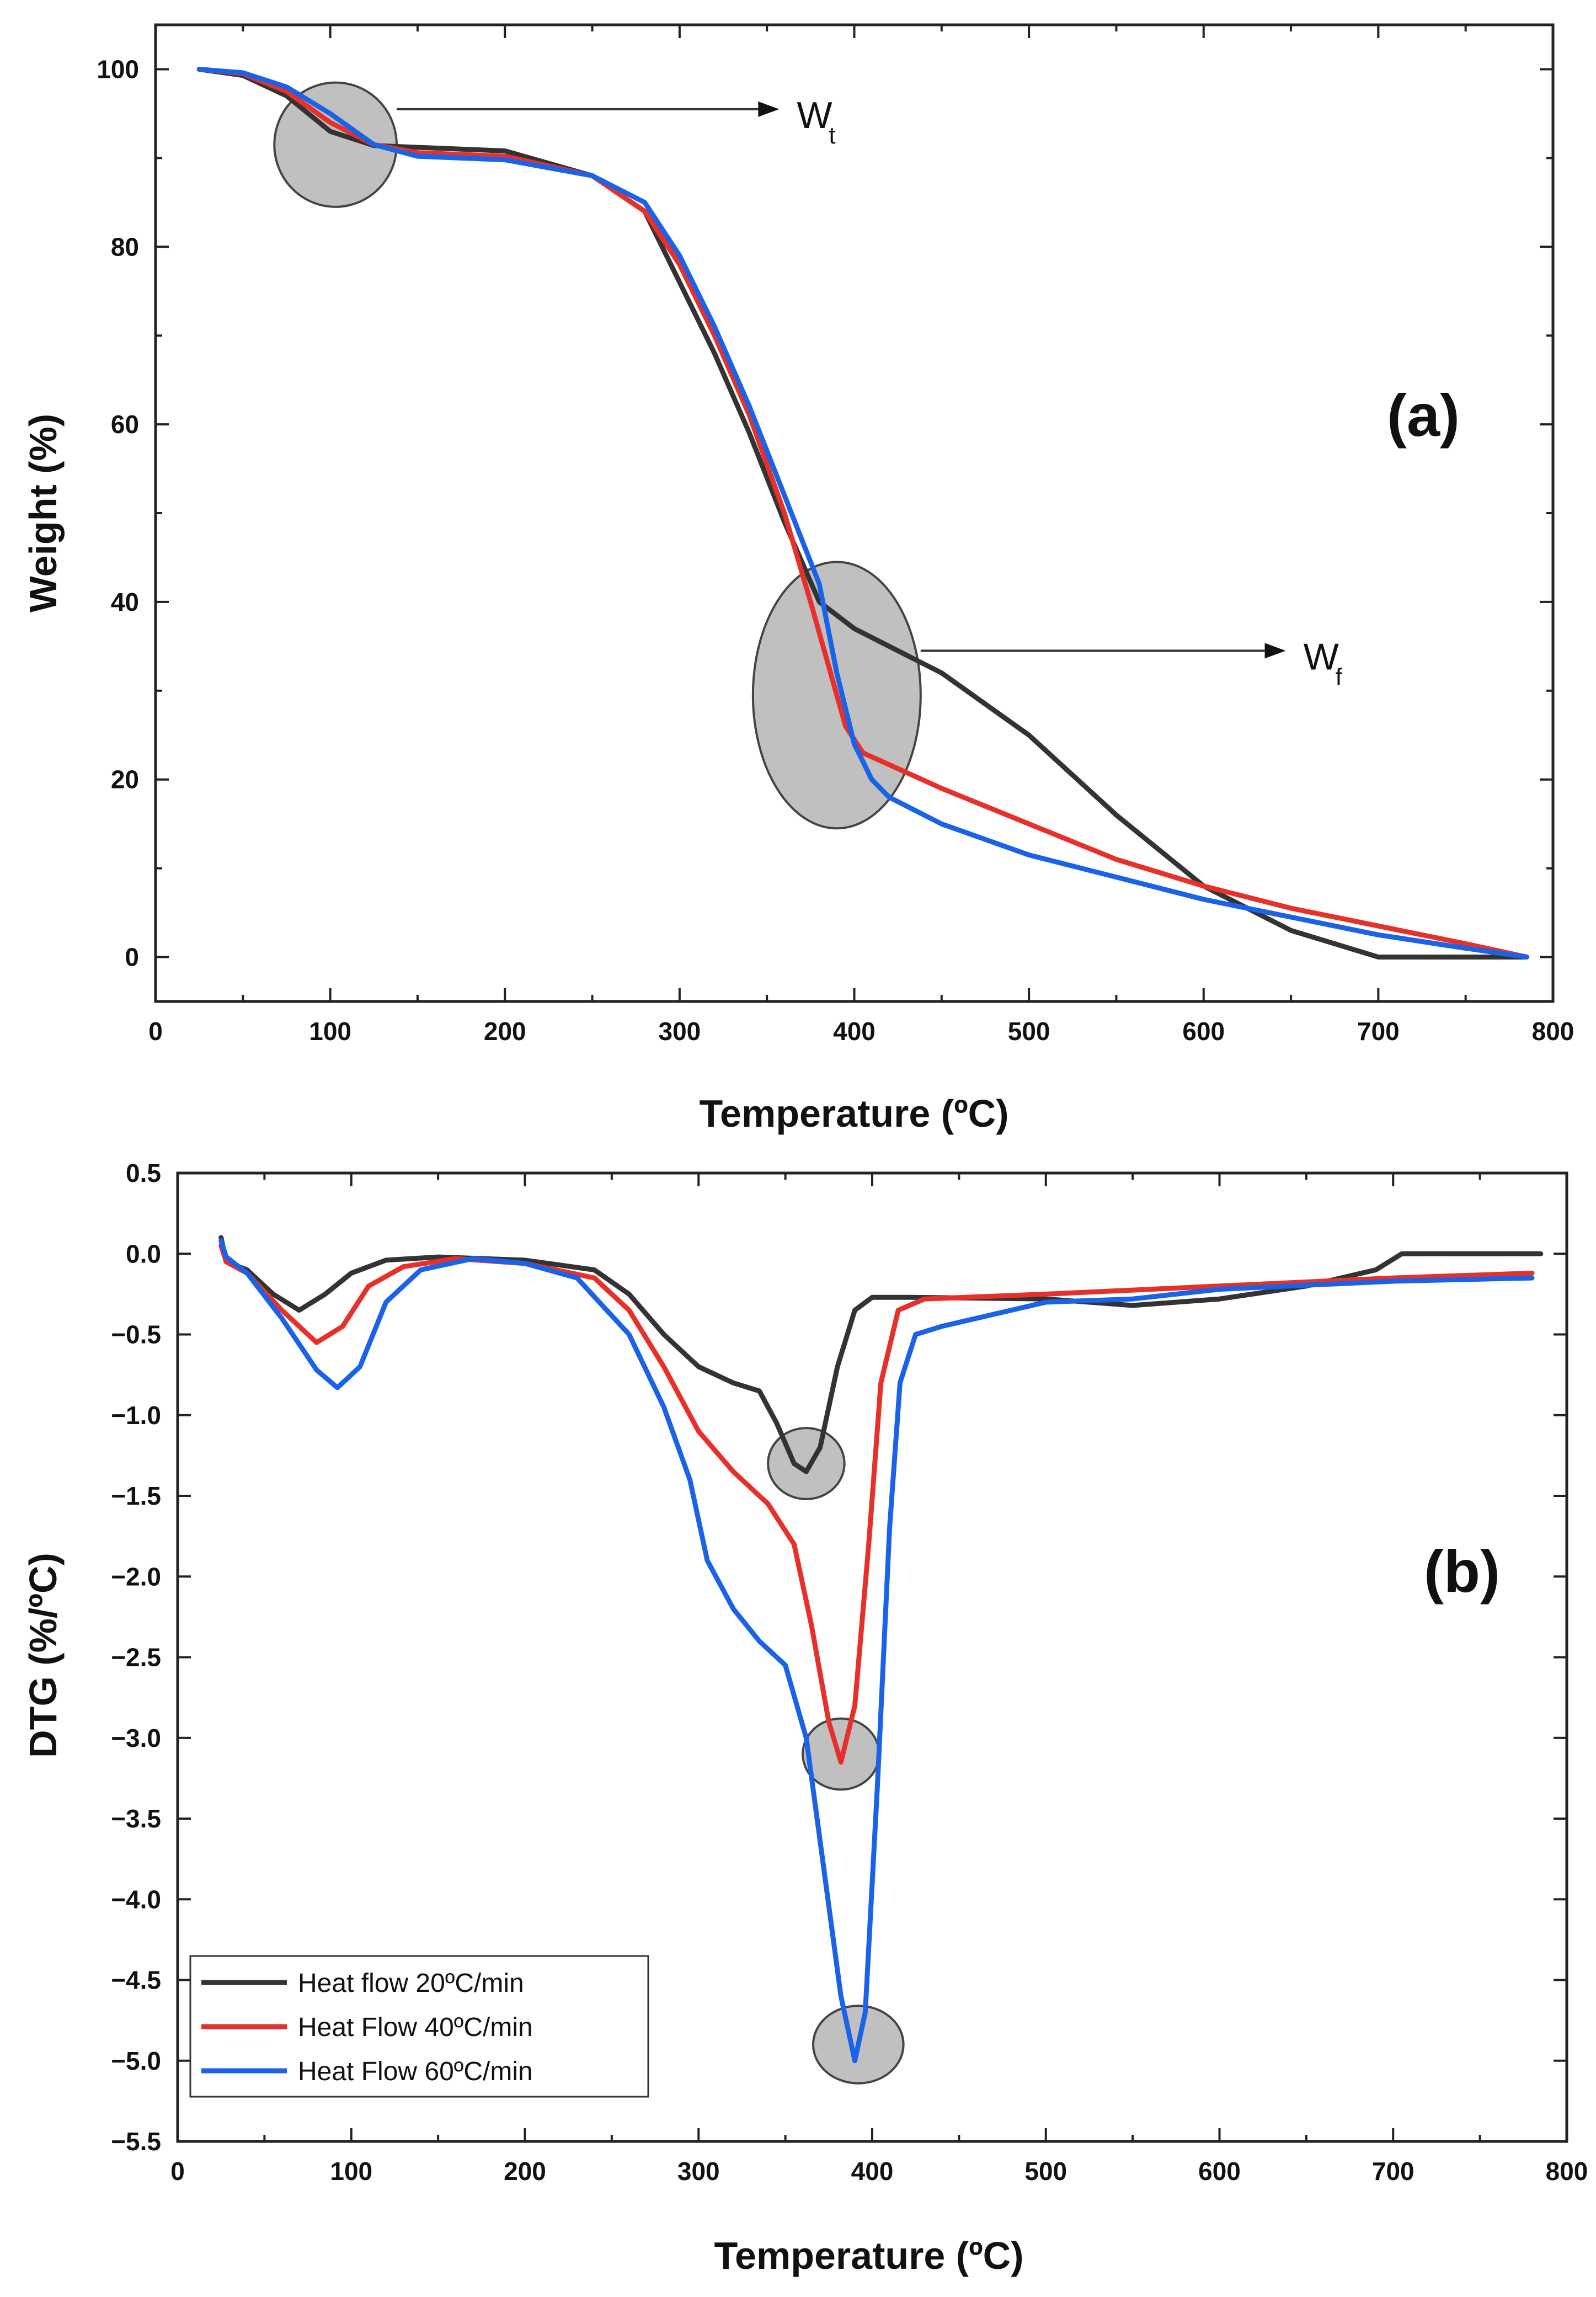  Describe the element at coordinates (411, 1983) in the screenshot. I see `legend-label-0: Heat flow 20ºC/min` at that location.